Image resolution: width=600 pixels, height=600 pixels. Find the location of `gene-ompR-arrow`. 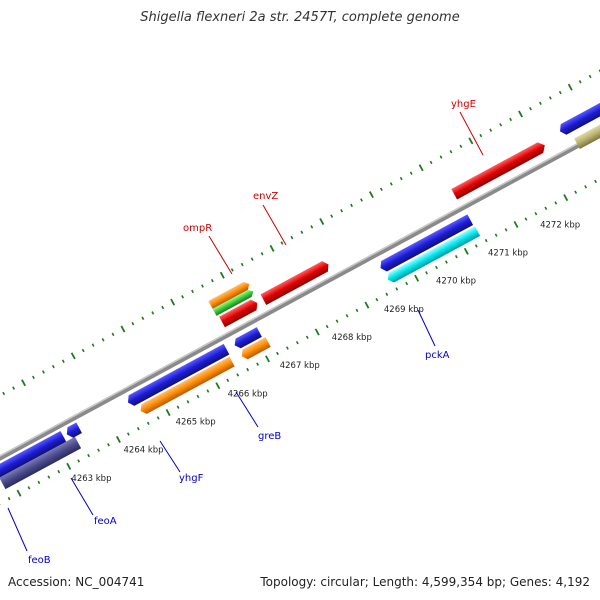

gene-ompR-arrow is located at coordinates (229, 294).